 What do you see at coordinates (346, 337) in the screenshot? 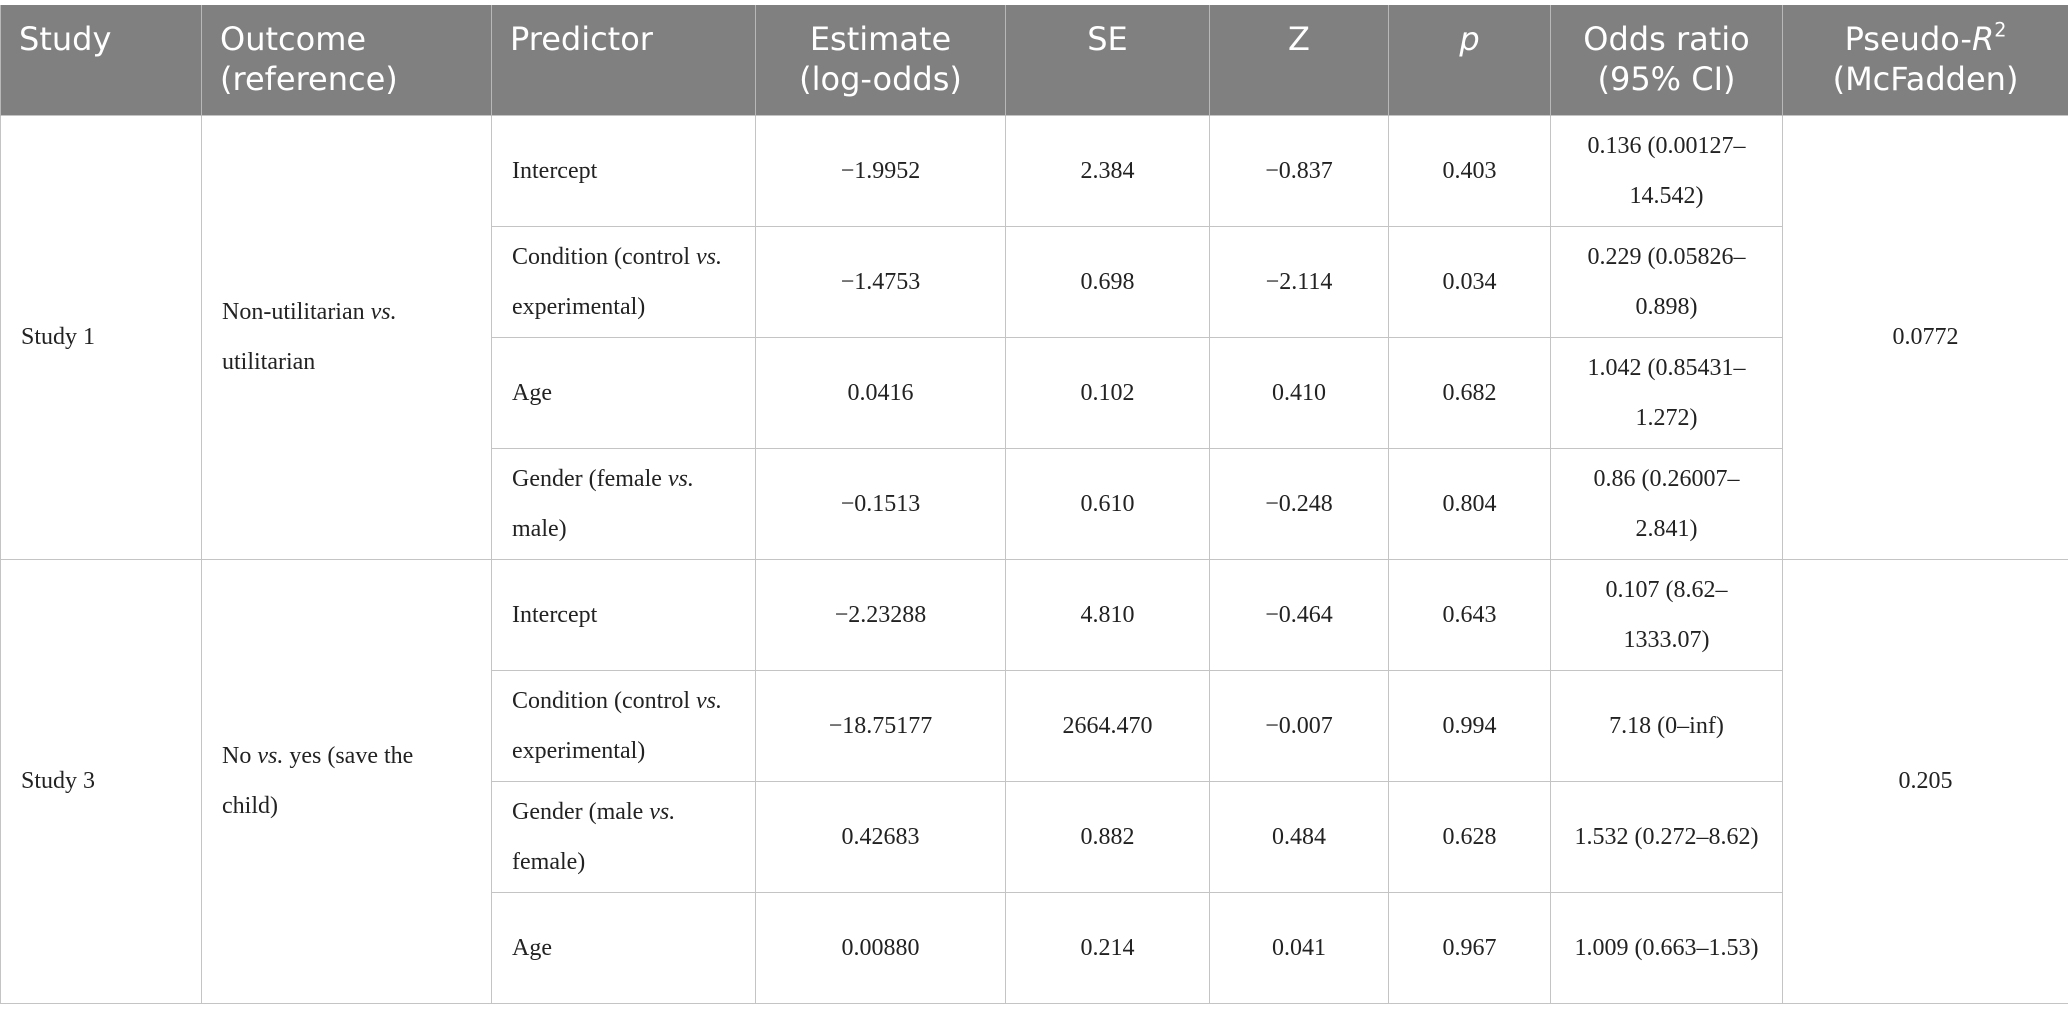
I see `outcome-cell: Non-utilitarian vs. utilitarian` at bounding box center [346, 337].